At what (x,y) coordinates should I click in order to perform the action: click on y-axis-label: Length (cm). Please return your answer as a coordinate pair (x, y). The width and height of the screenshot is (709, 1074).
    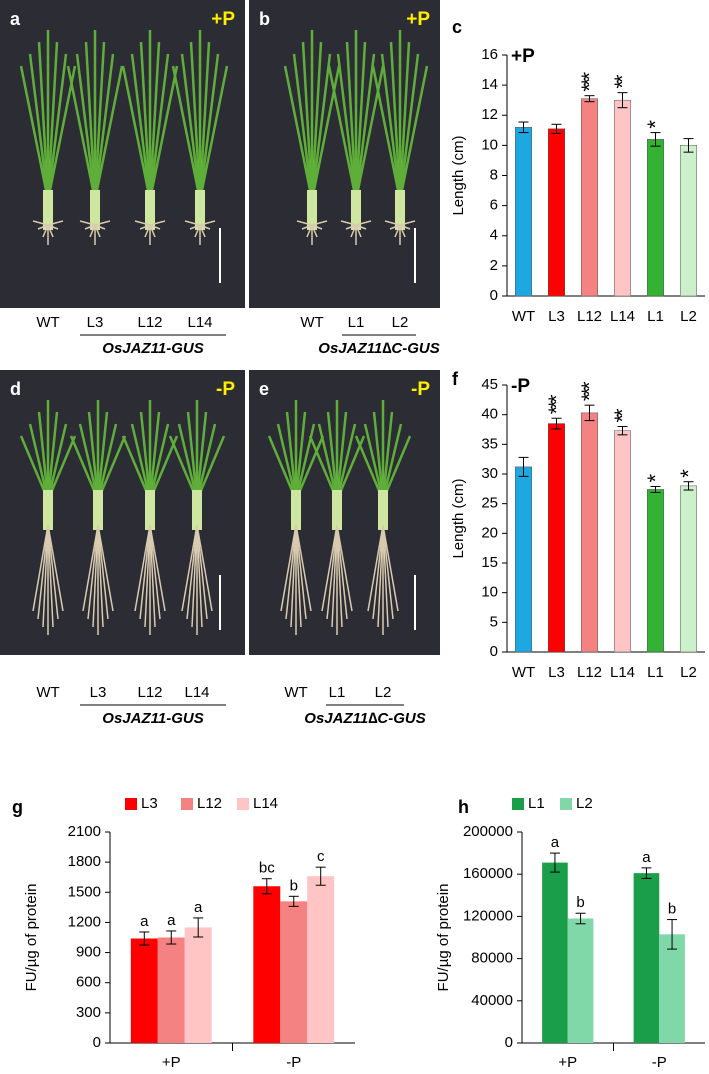
    Looking at the image, I should click on (458, 175).